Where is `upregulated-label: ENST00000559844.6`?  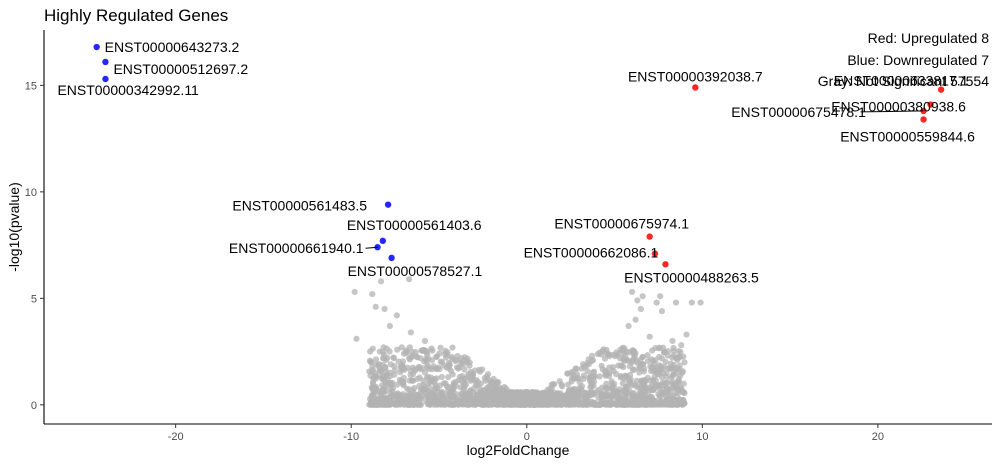 upregulated-label: ENST00000559844.6 is located at coordinates (907, 136).